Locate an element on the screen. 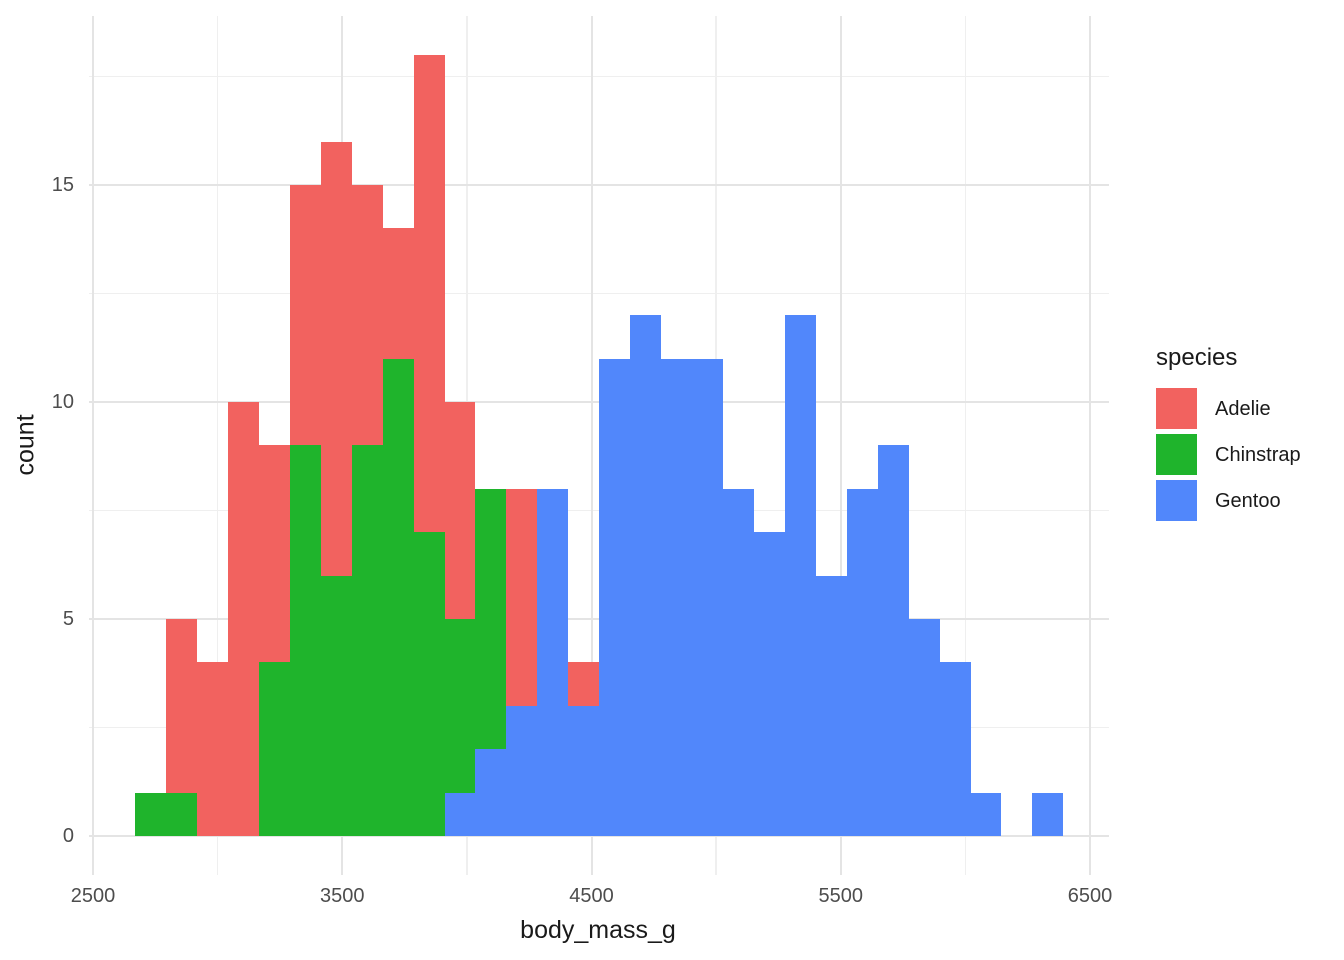 This screenshot has height=960, width=1344. y-axis-title: count is located at coordinates (25, 445).